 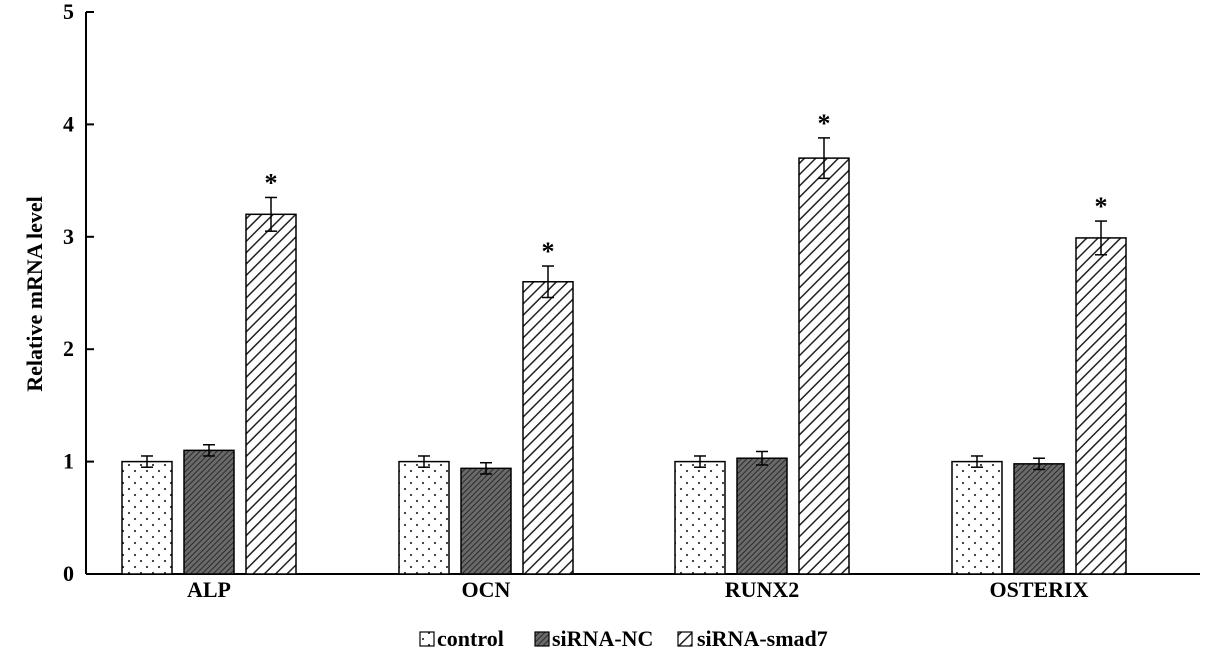 I want to click on legend-swatch-control, so click(x=427, y=639).